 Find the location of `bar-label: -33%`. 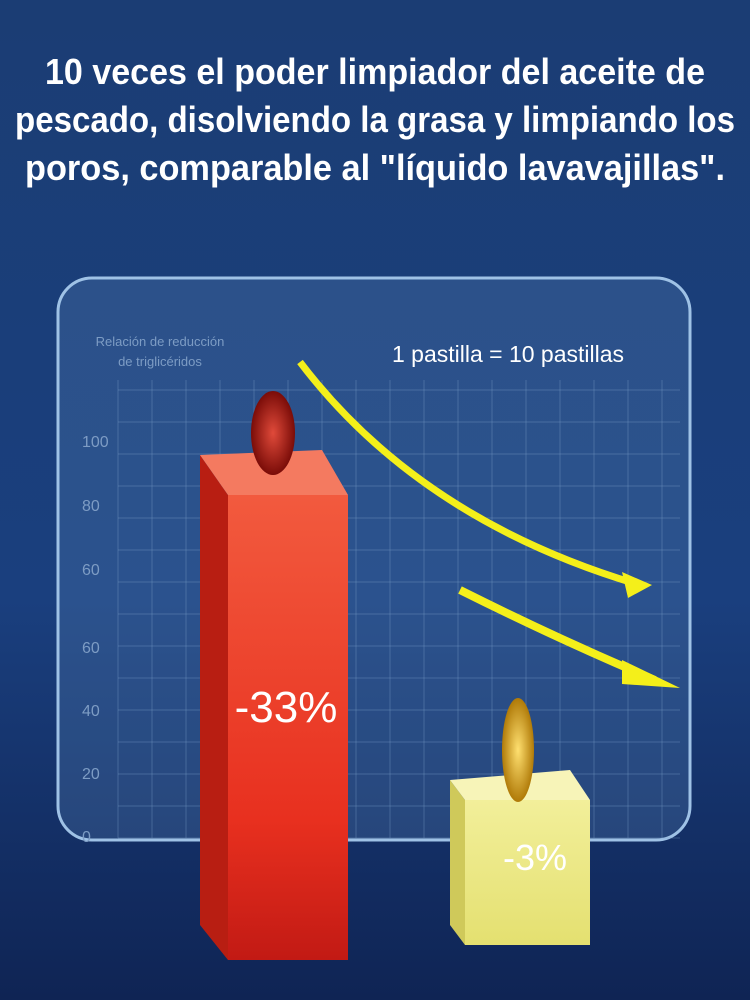

bar-label: -33% is located at coordinates (286, 707).